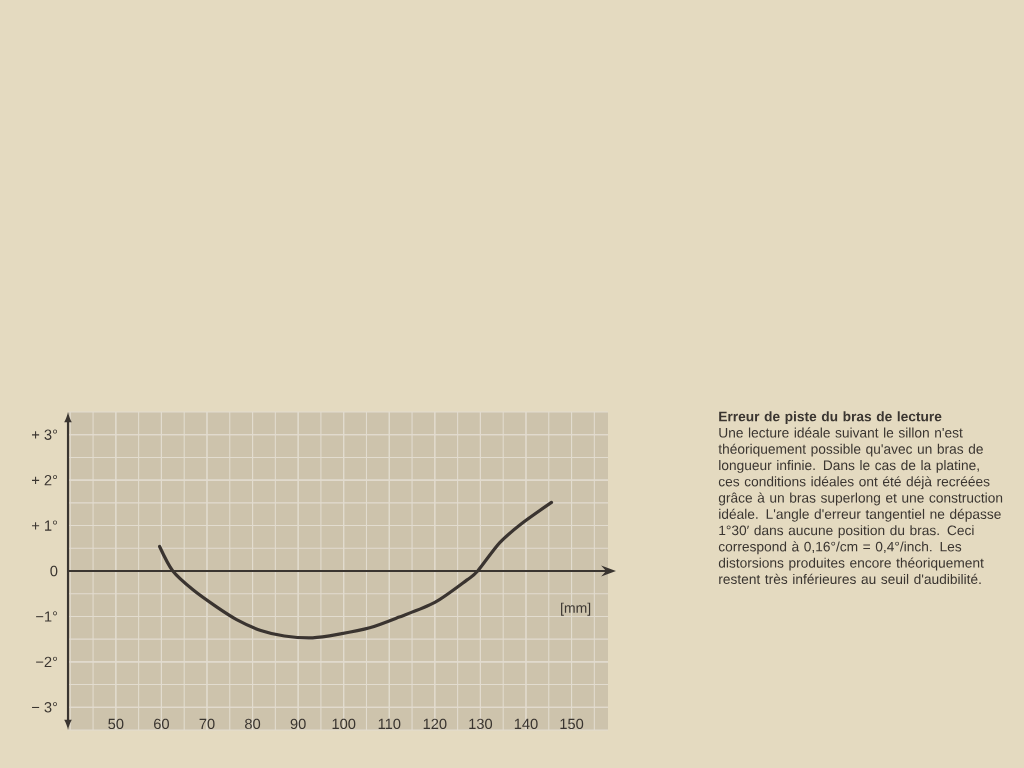 The image size is (1024, 768). What do you see at coordinates (830, 418) in the screenshot?
I see `text: Erreur de piste du bras de lecture` at bounding box center [830, 418].